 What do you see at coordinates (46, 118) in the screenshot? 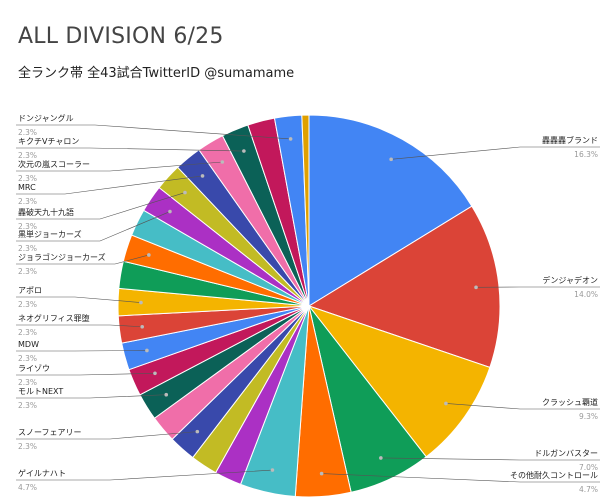
I see `slice-label: ドンジャングル` at bounding box center [46, 118].